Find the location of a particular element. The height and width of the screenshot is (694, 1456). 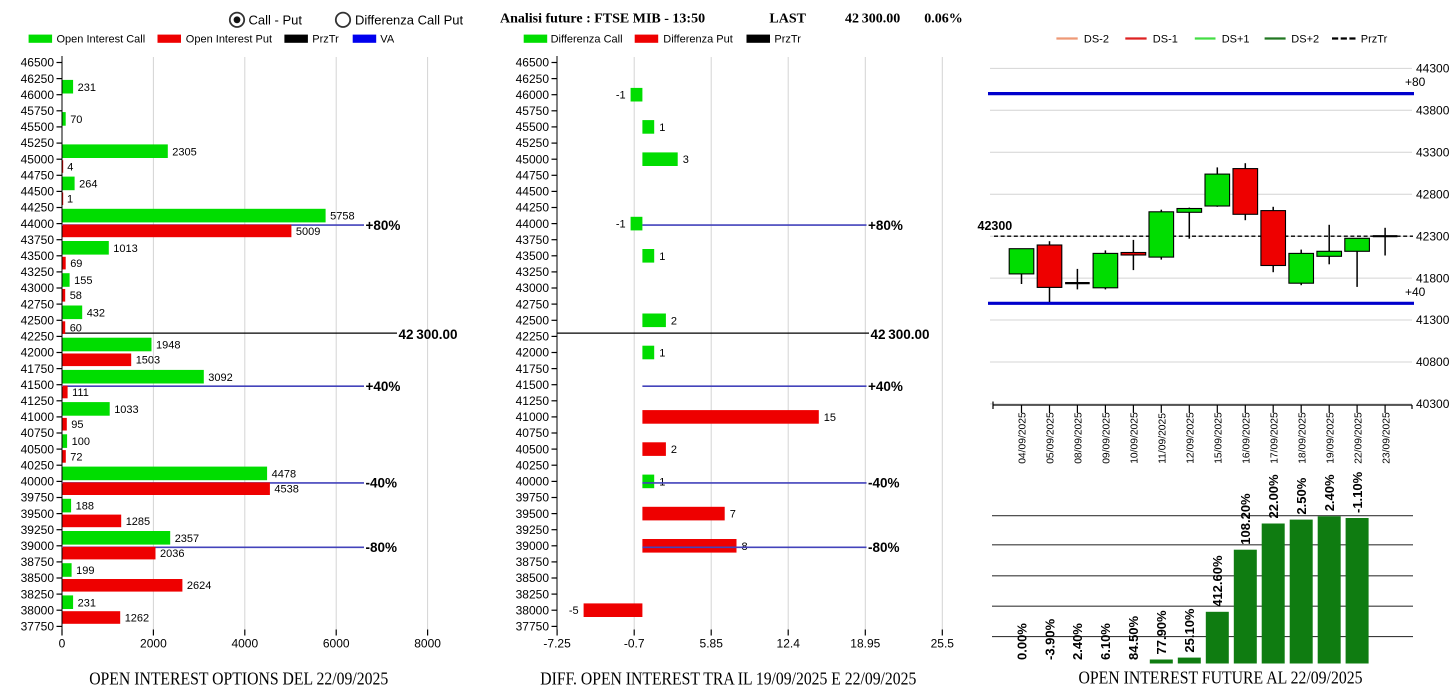

svg-text: 199 is located at coordinates (85, 571).